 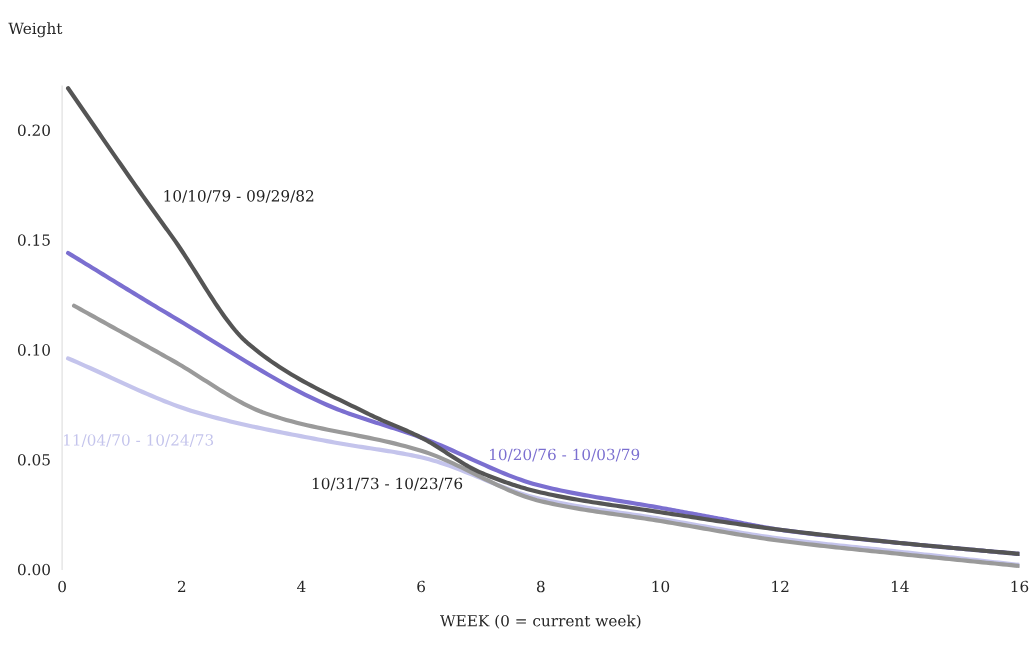 What do you see at coordinates (239, 196) in the screenshot?
I see `series-label: 10/10/79 - 09/29/82` at bounding box center [239, 196].